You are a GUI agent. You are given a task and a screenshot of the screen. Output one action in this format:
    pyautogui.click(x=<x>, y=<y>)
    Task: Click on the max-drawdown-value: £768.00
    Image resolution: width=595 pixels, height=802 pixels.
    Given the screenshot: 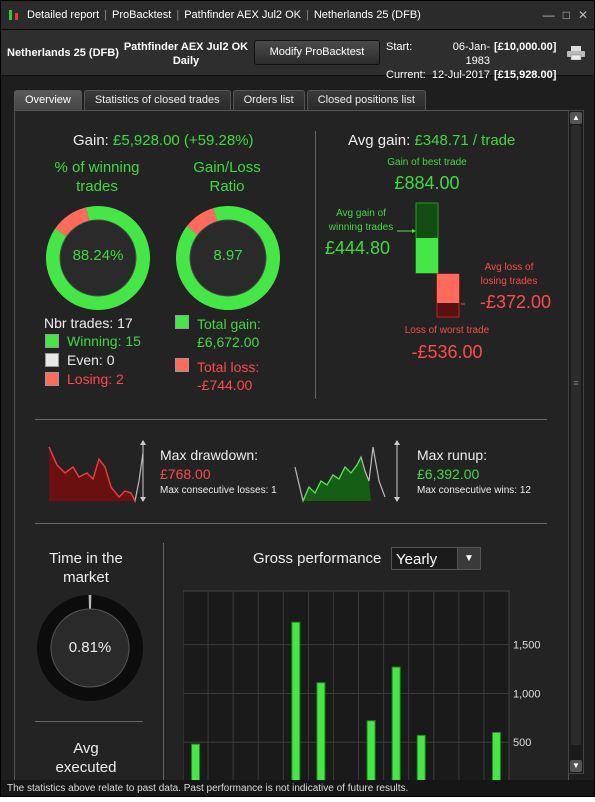 What is the action you would take?
    pyautogui.click(x=185, y=474)
    